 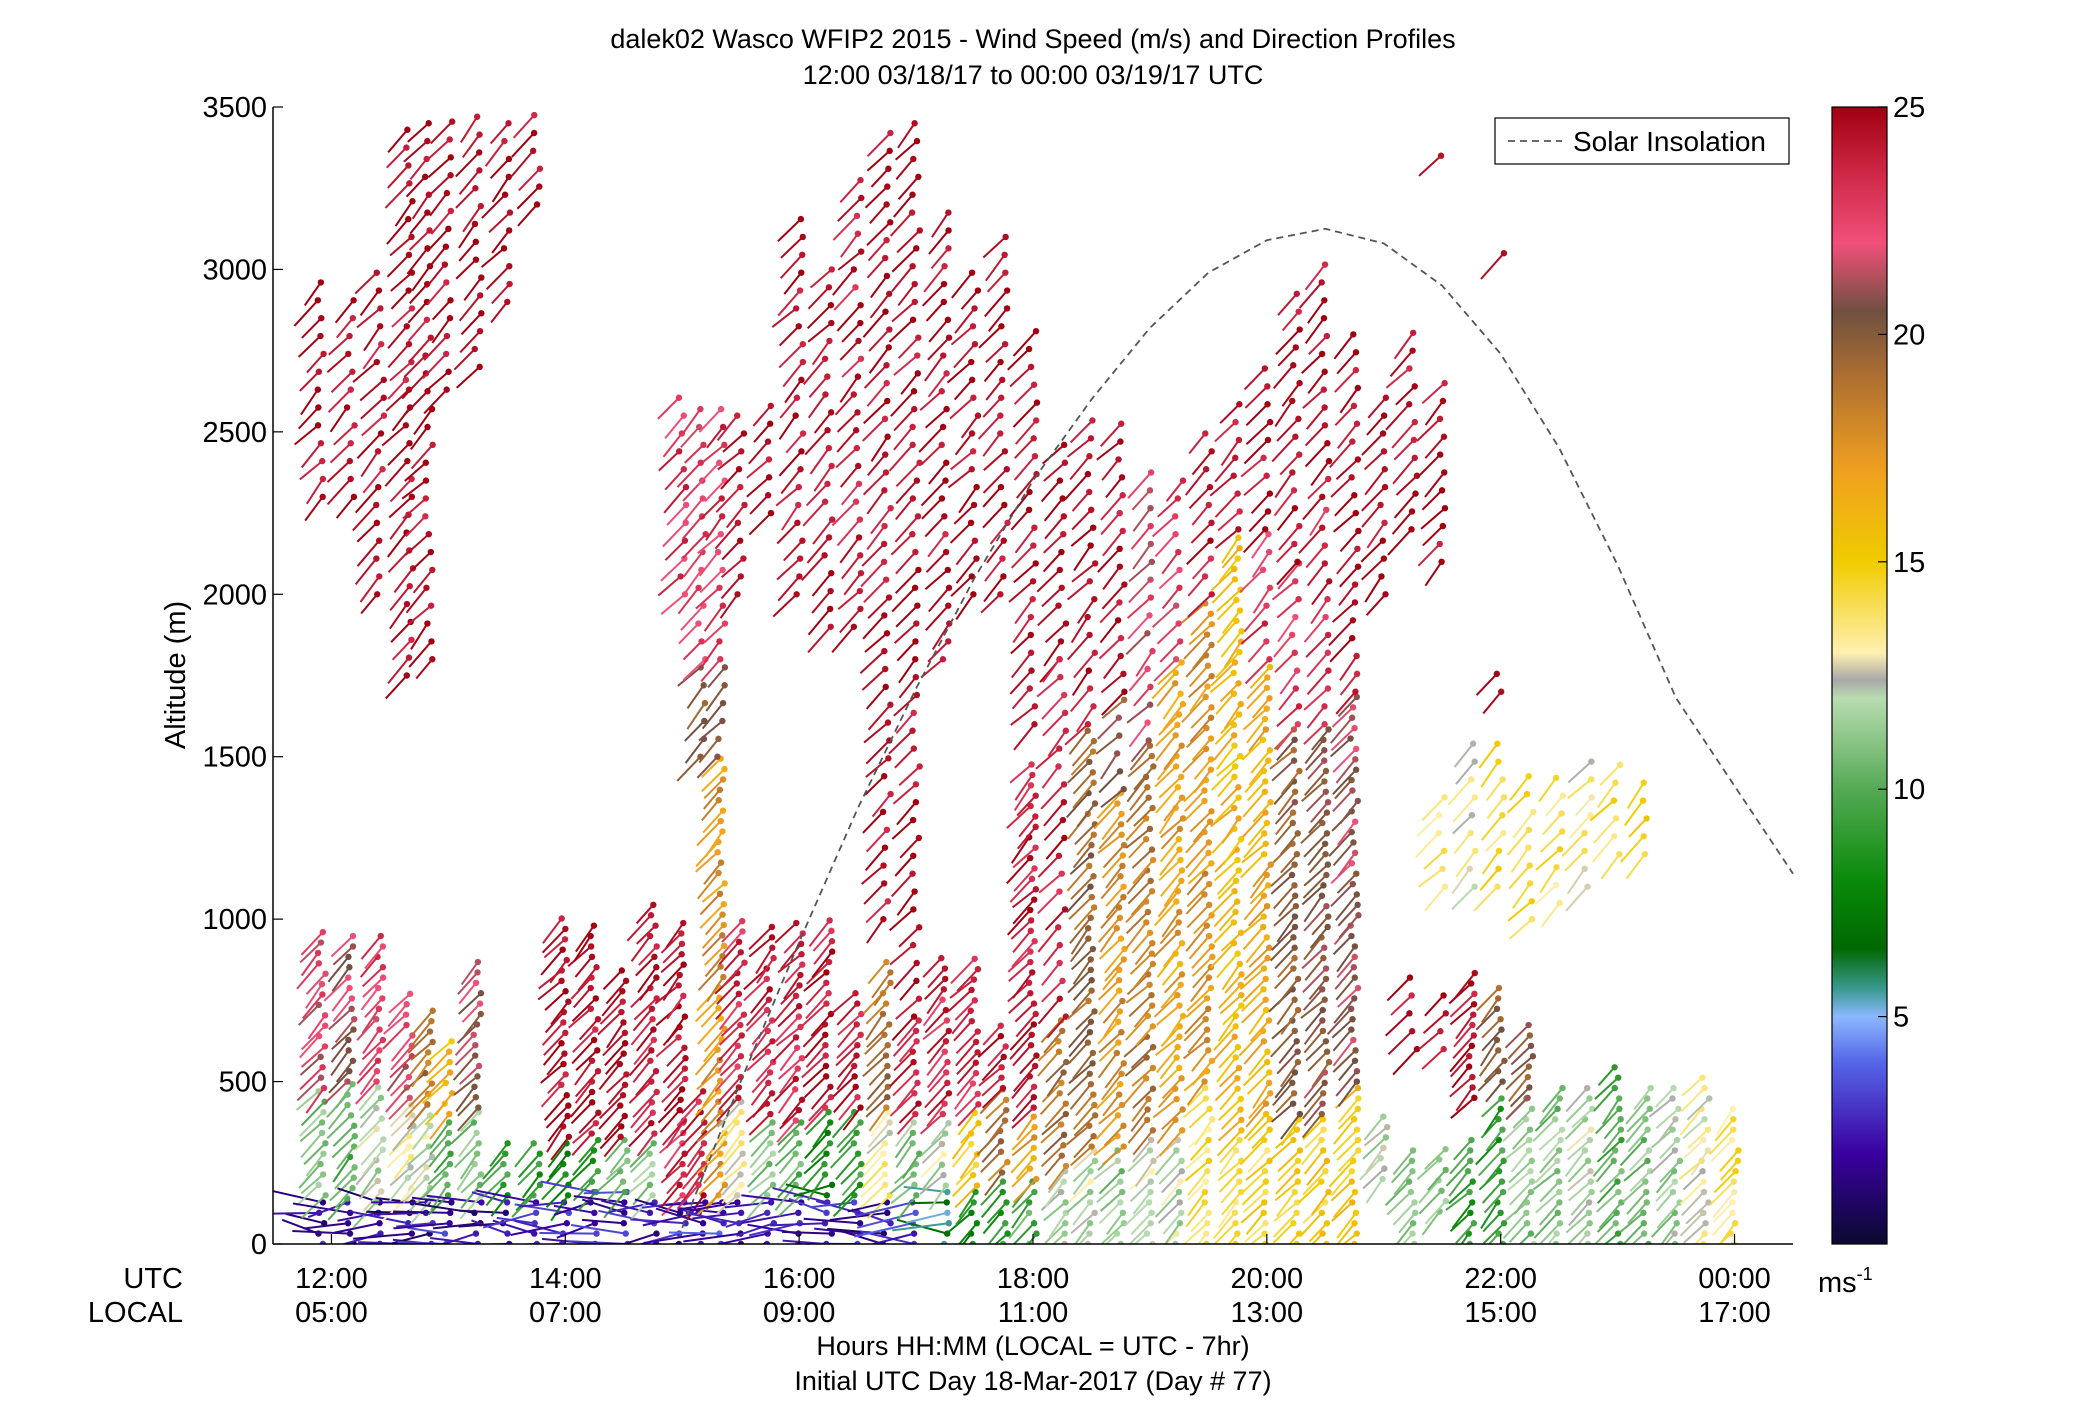 I want to click on y-tick-label: 500, so click(x=243, y=1083).